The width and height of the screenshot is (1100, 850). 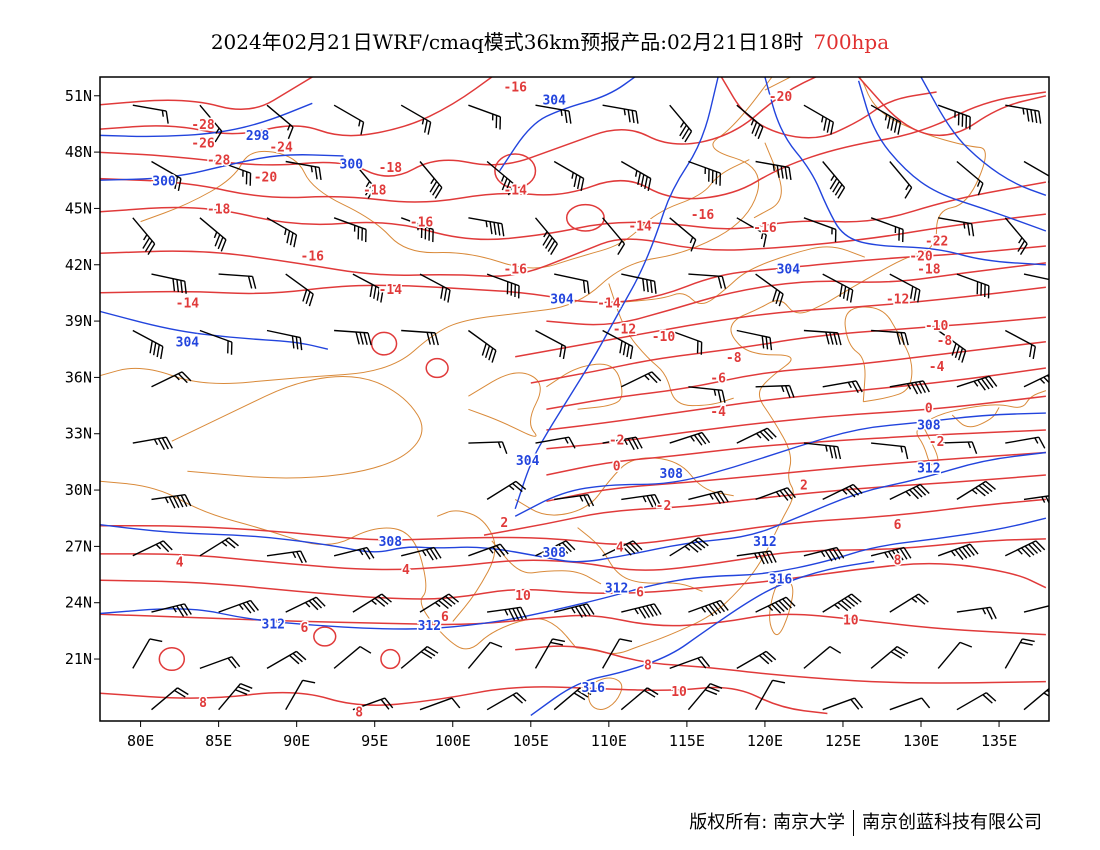 I want to click on lon-label: 90E, so click(x=296, y=741).